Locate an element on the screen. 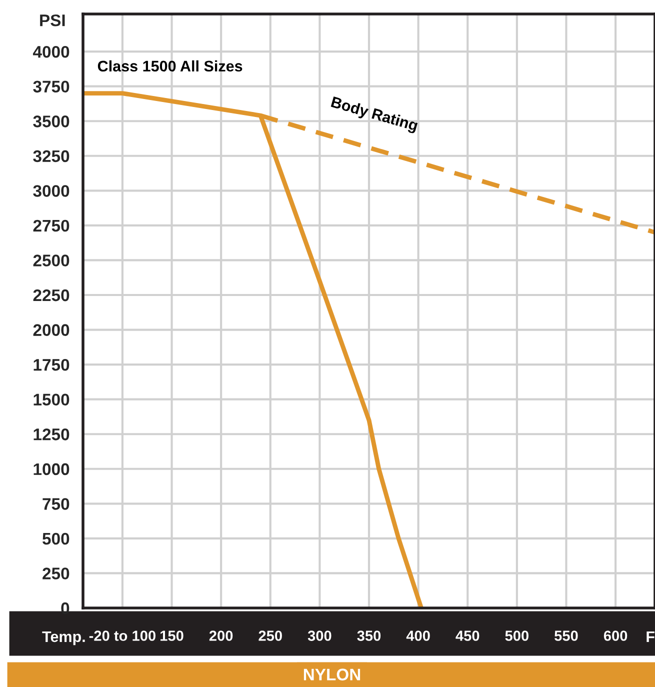  y-tick-label: 3750 is located at coordinates (51, 86).